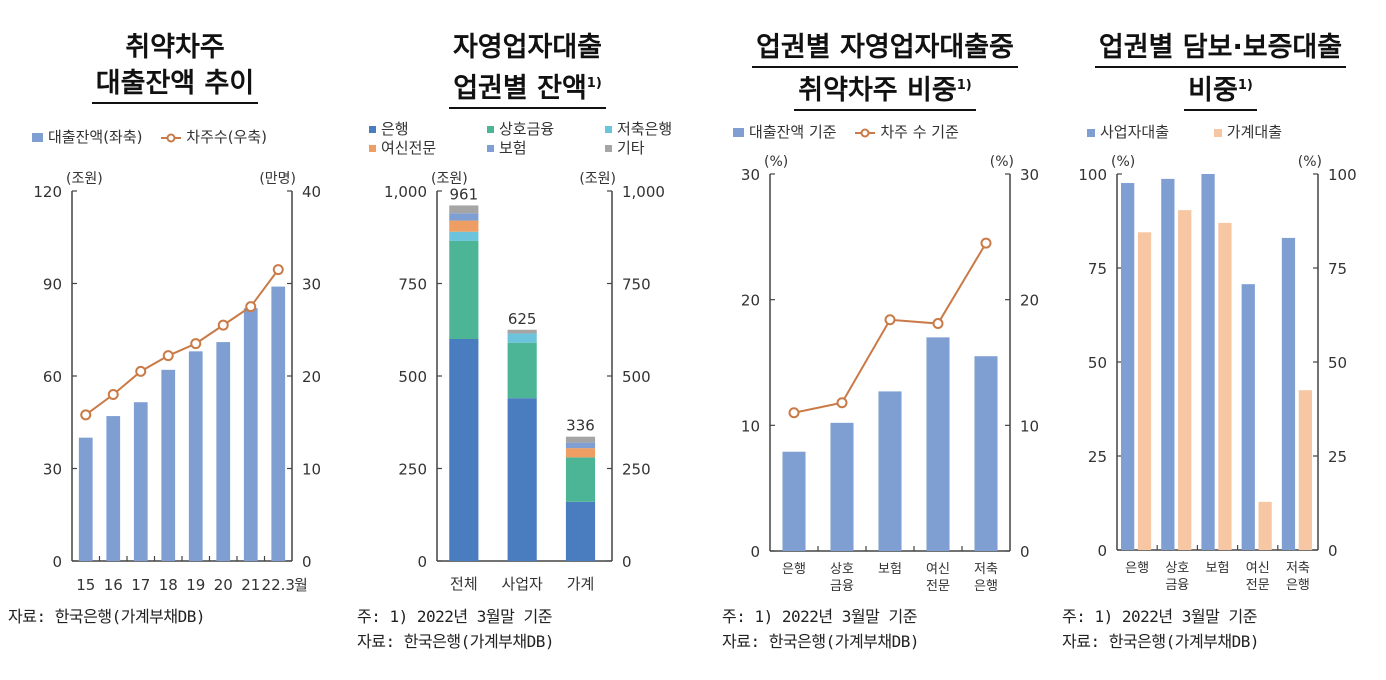 The image size is (1386, 680). What do you see at coordinates (1097, 457) in the screenshot?
I see `left-tick-label: 25` at bounding box center [1097, 457].